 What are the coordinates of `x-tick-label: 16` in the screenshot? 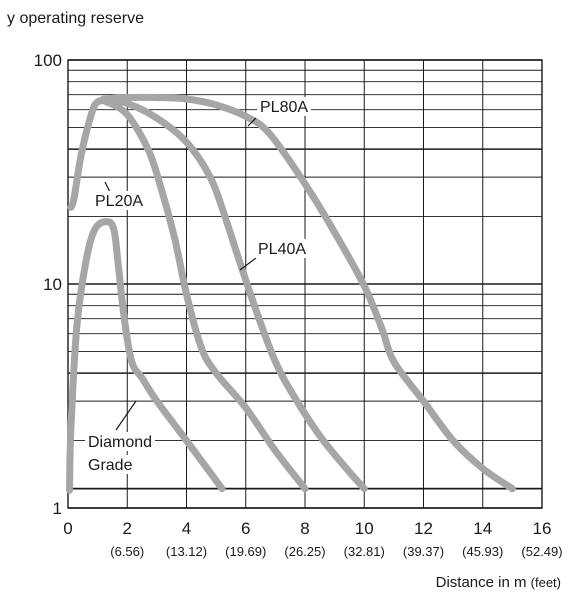 It's located at (542, 528).